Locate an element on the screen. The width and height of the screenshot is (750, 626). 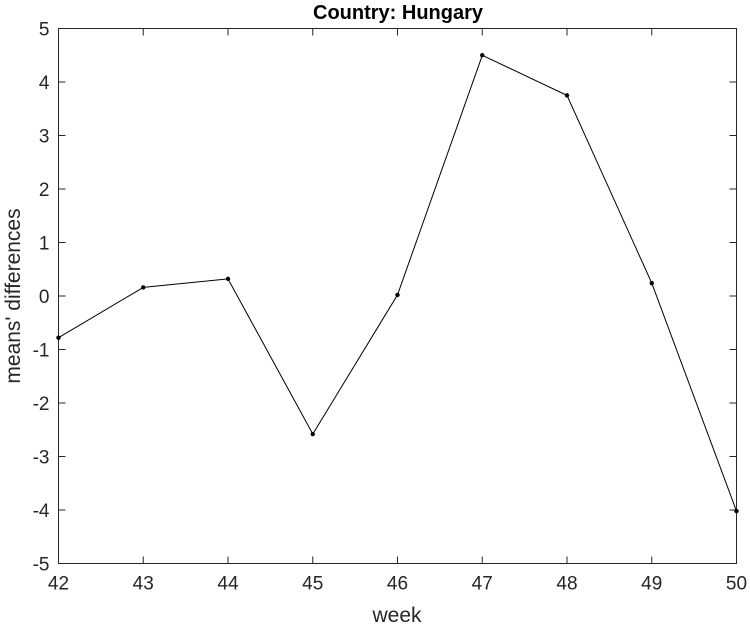
y-tick-label: -3 is located at coordinates (41, 458).